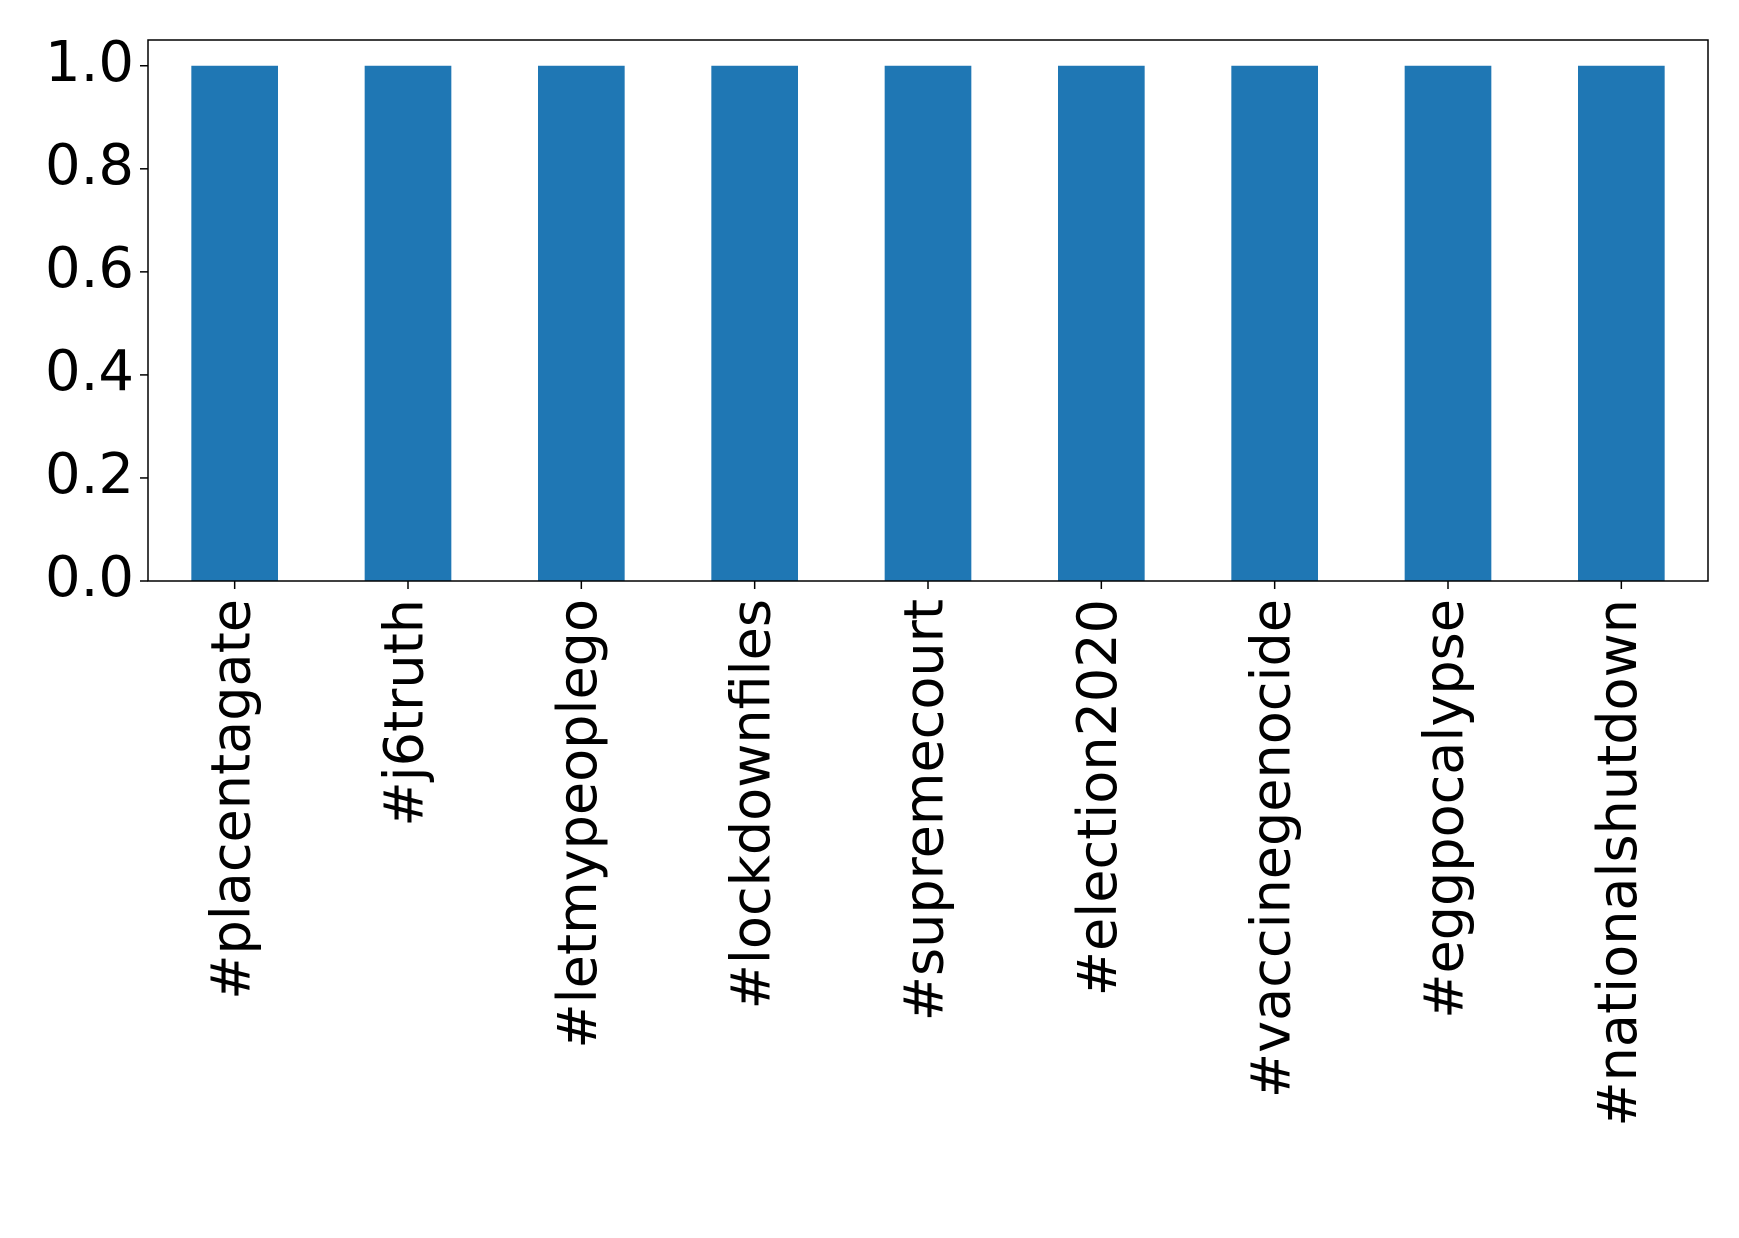  What do you see at coordinates (89, 62) in the screenshot?
I see `y-tick-label: 1.0` at bounding box center [89, 62].